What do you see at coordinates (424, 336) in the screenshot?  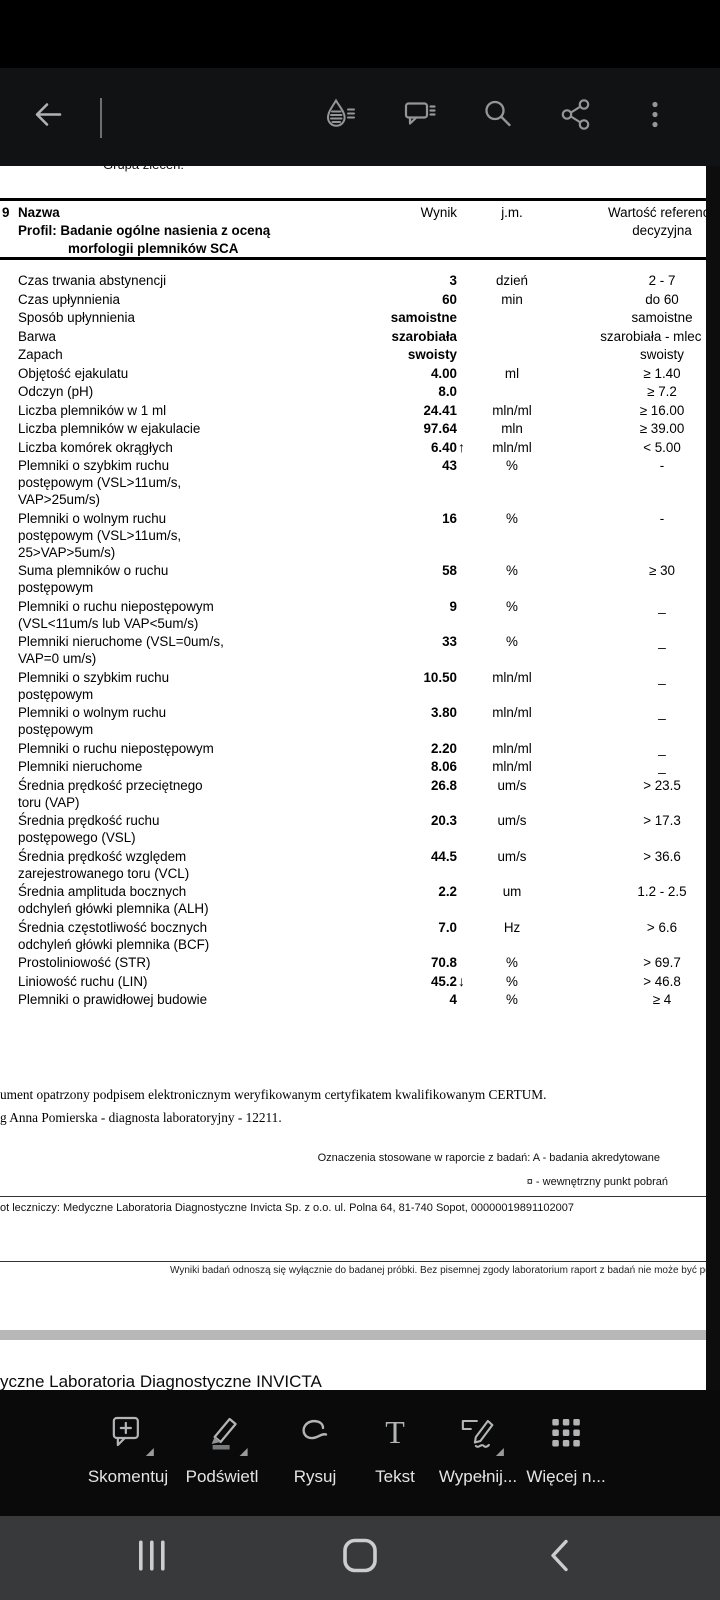 I see `result-value: szarobiała` at bounding box center [424, 336].